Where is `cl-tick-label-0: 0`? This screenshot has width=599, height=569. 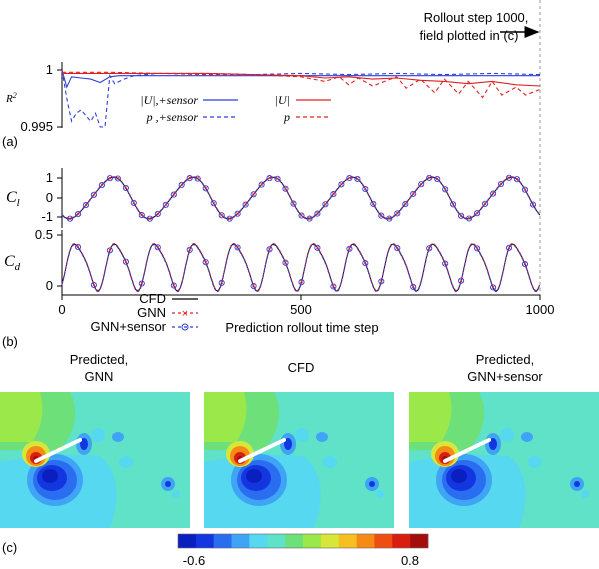 cl-tick-label-0: 0 is located at coordinates (49, 197).